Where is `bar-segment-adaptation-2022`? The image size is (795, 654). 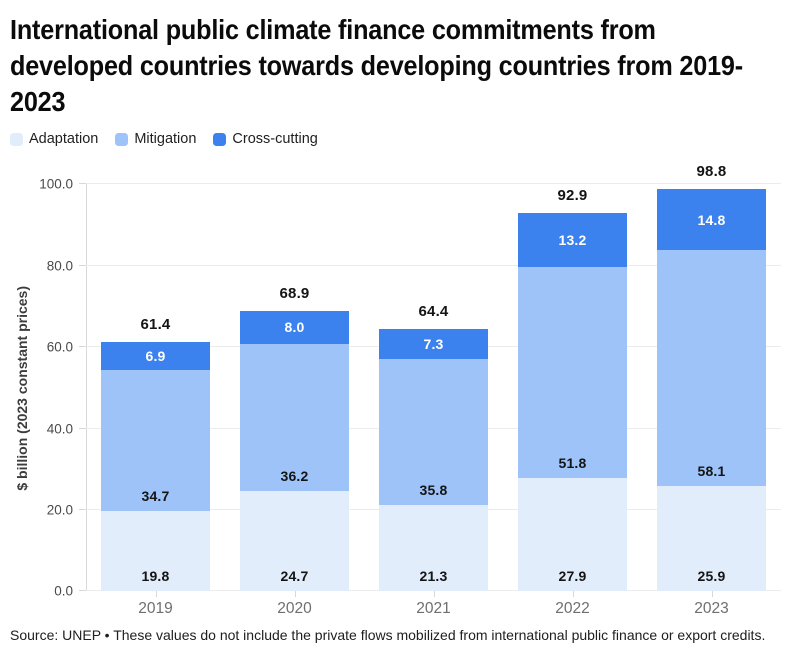 bar-segment-adaptation-2022 is located at coordinates (572, 534).